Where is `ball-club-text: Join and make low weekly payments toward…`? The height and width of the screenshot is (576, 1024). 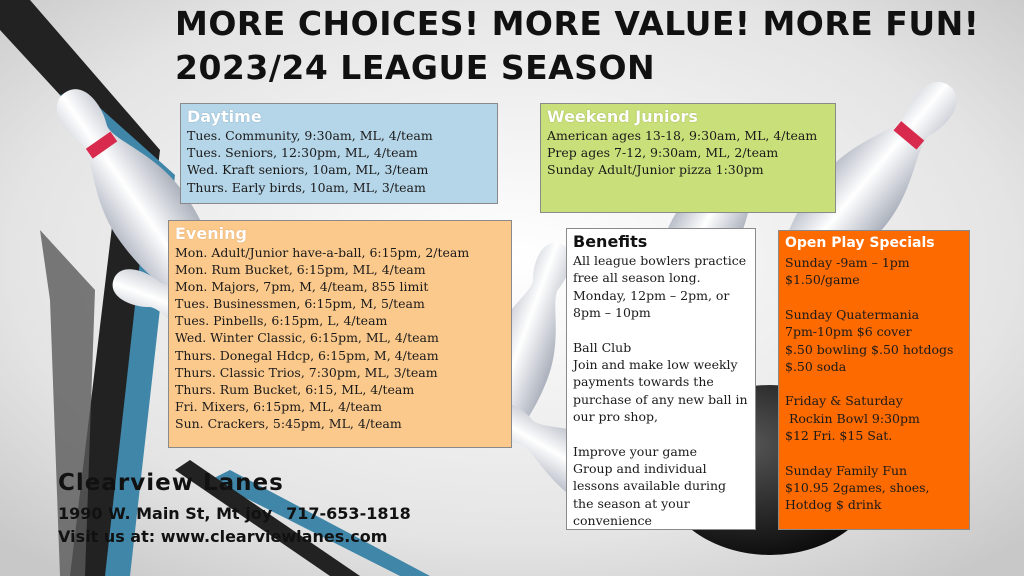
ball-club-text: Join and make low weekly payments toward… is located at coordinates (660, 391).